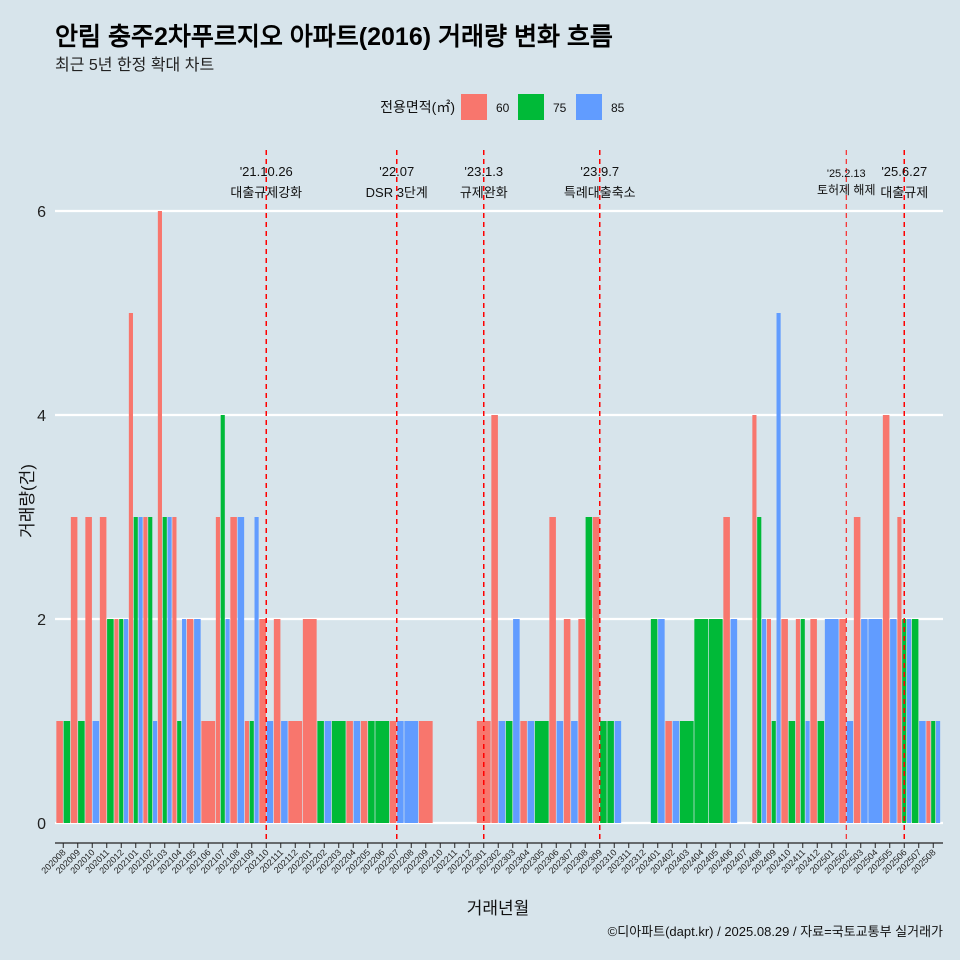 This screenshot has height=960, width=960. I want to click on legend-item-85: 85, so click(600, 107).